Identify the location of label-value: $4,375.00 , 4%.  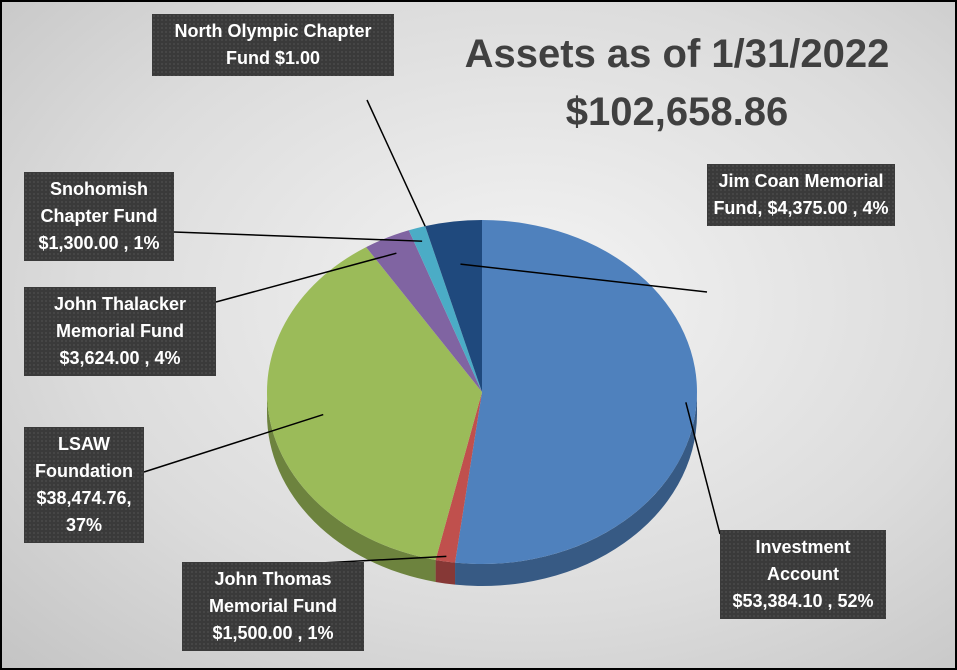
(828, 208).